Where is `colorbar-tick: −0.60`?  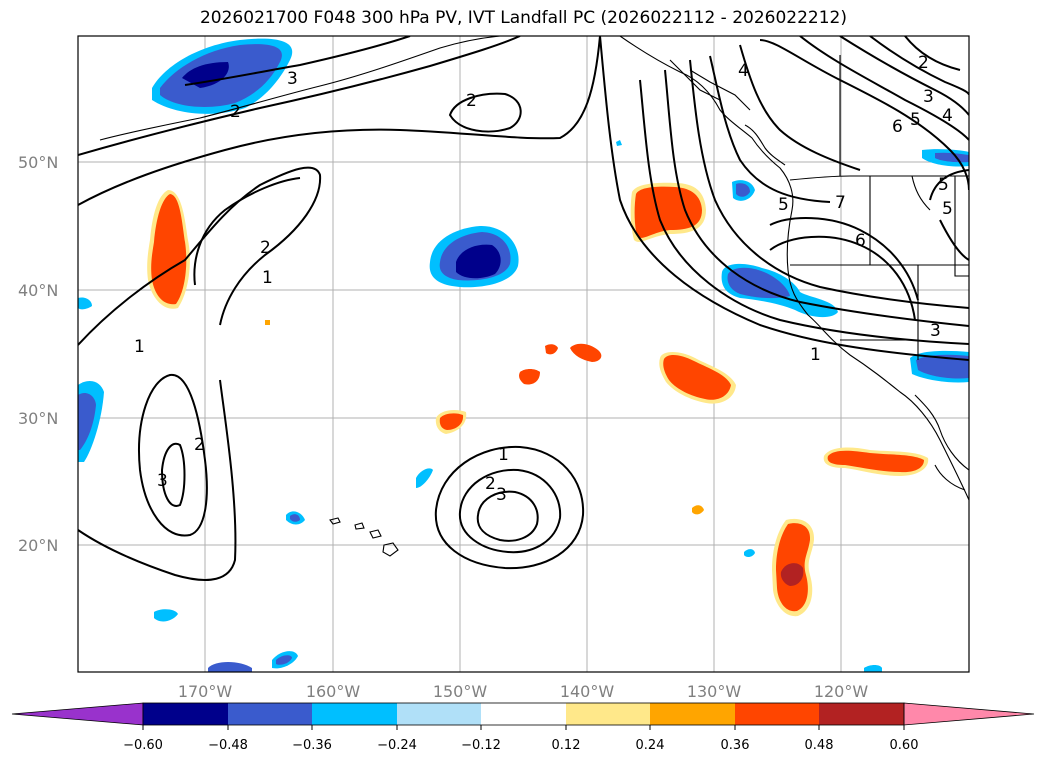 colorbar-tick: −0.60 is located at coordinates (143, 745).